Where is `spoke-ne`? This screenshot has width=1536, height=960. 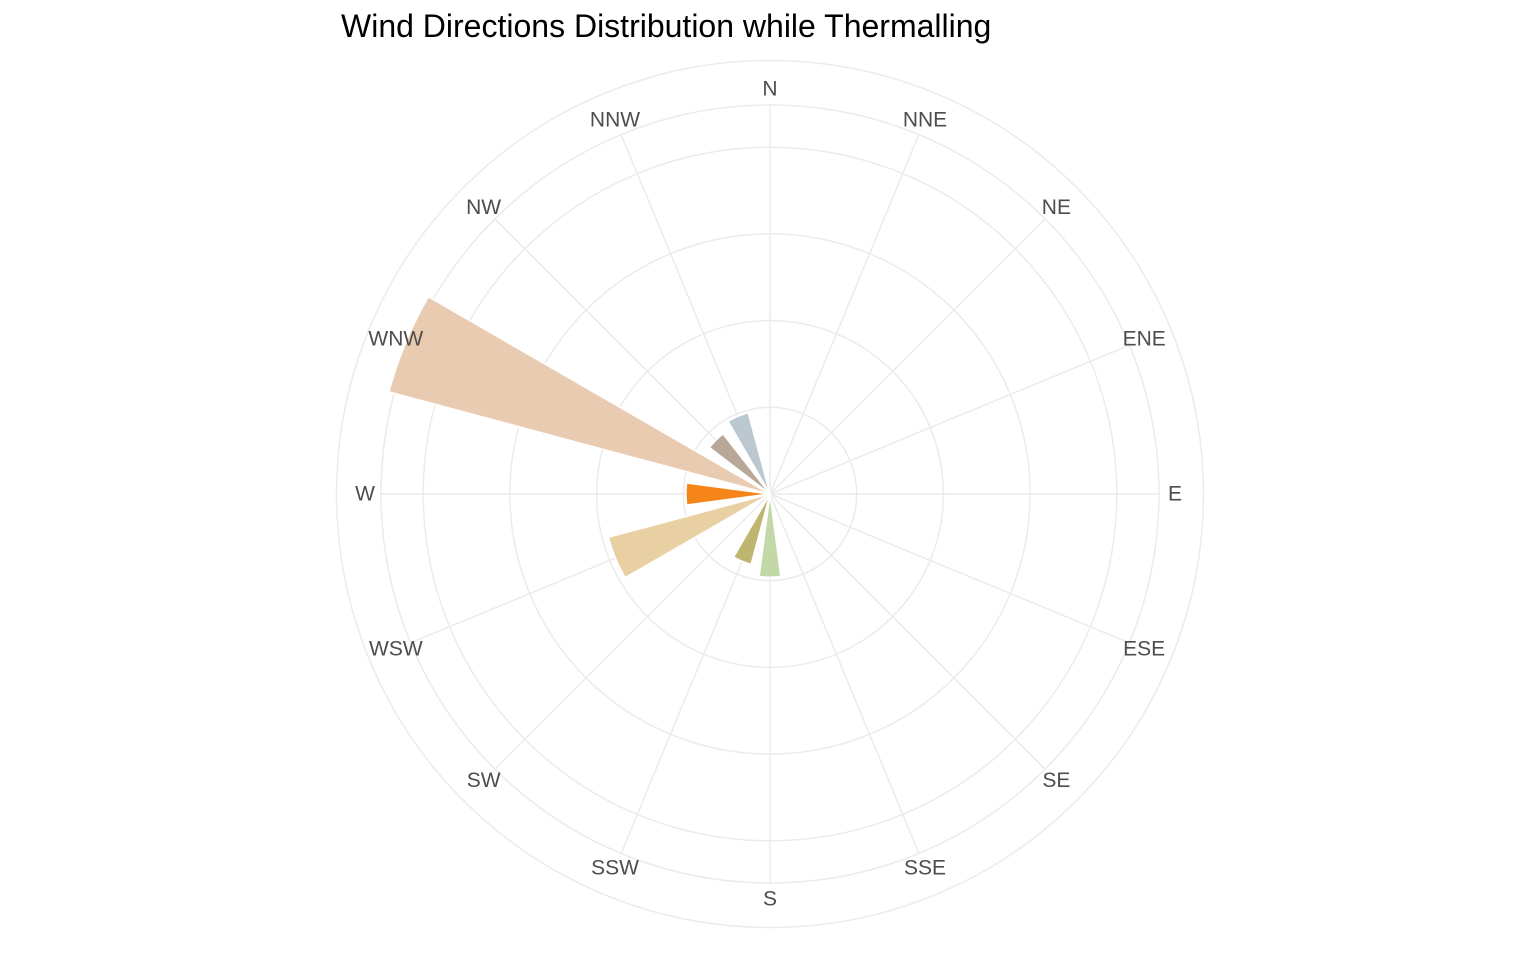 spoke-ne is located at coordinates (907, 356).